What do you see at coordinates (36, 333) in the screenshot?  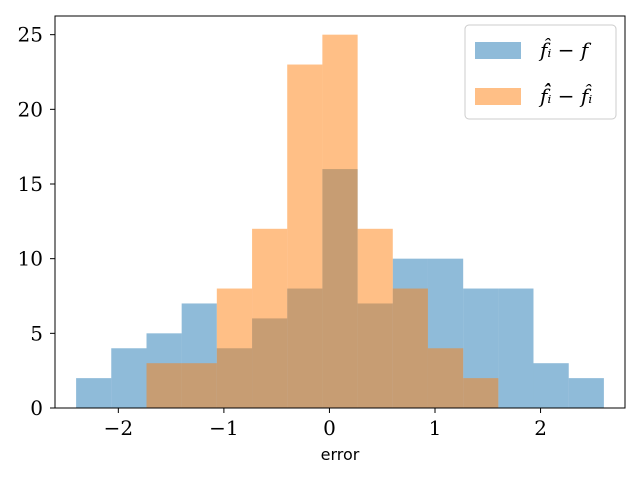 I see `y-tick-label: 5` at bounding box center [36, 333].